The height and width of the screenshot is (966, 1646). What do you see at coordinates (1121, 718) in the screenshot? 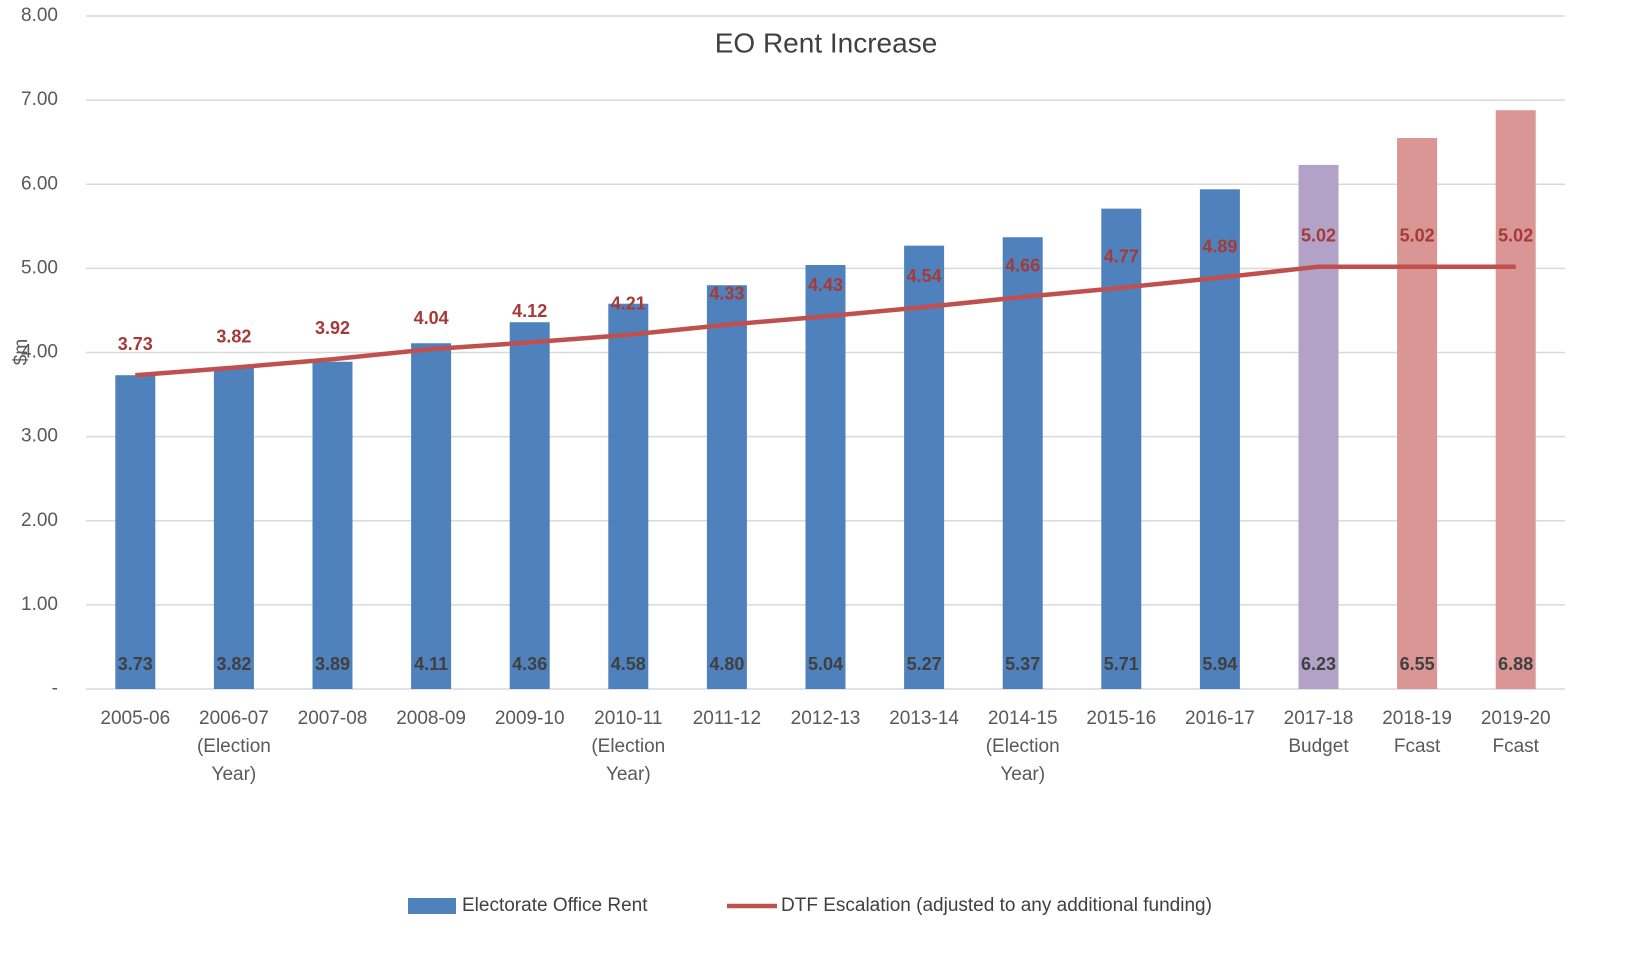
I see `x-tick-label: 2015-16` at bounding box center [1121, 718].